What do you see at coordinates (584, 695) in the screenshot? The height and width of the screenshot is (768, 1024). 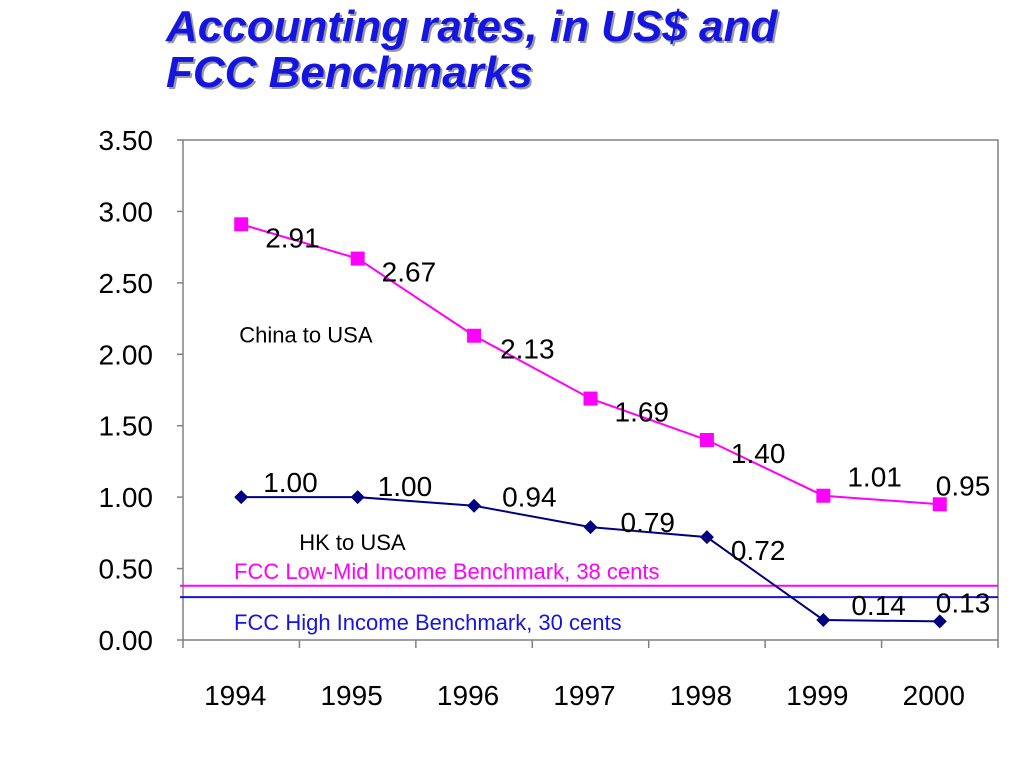 I see `x-tick-label: 1997` at bounding box center [584, 695].